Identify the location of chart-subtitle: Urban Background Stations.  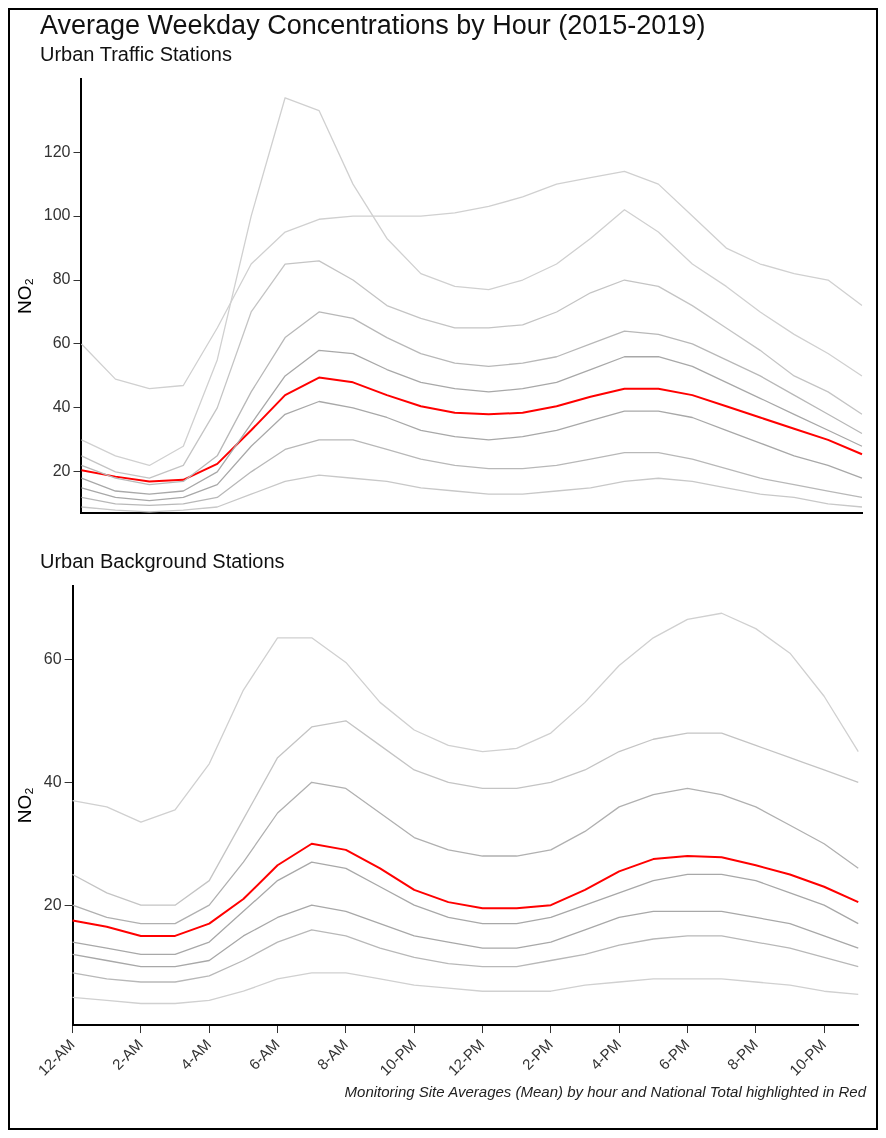
(163, 561).